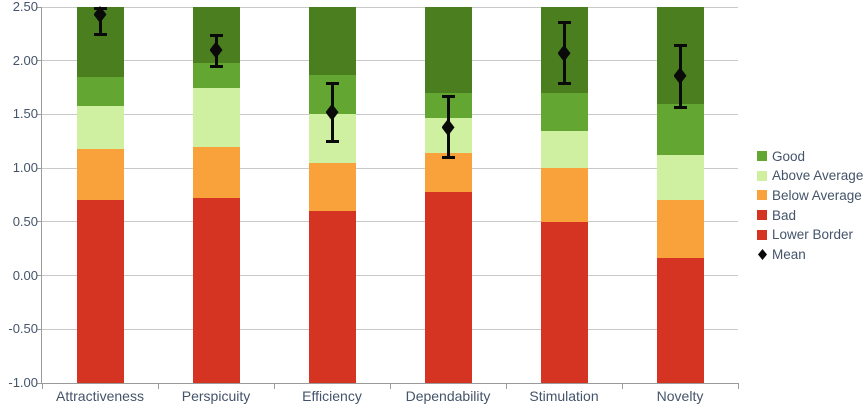 The image size is (865, 411). Describe the element at coordinates (25, 7) in the screenshot. I see `y-axis-tick-label: 2.50` at that location.